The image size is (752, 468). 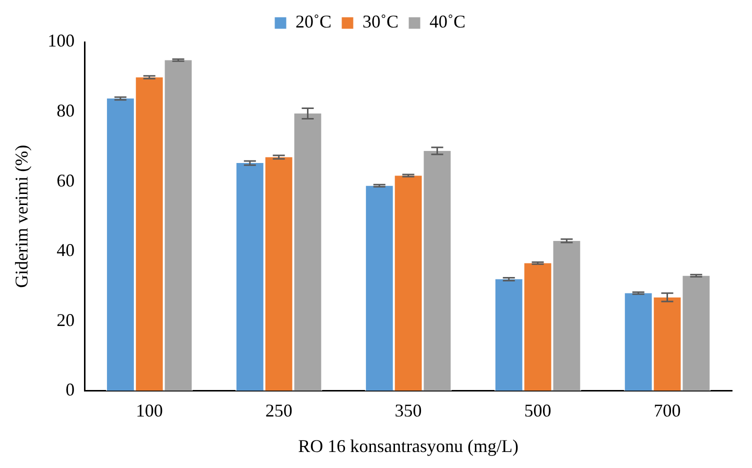 I want to click on legend-label: 20˚C, so click(x=314, y=22).